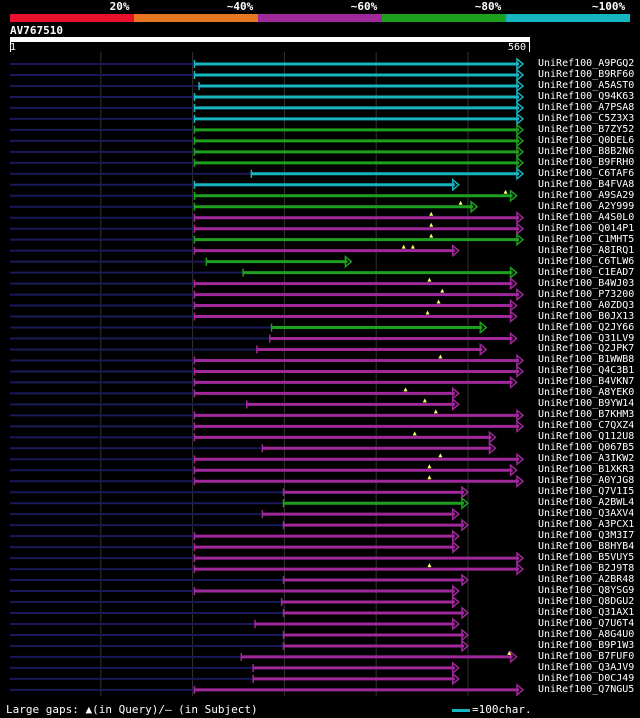 The image size is (640, 718). I want to click on hit-label: UniRef100_B7KHM3, so click(586, 415).